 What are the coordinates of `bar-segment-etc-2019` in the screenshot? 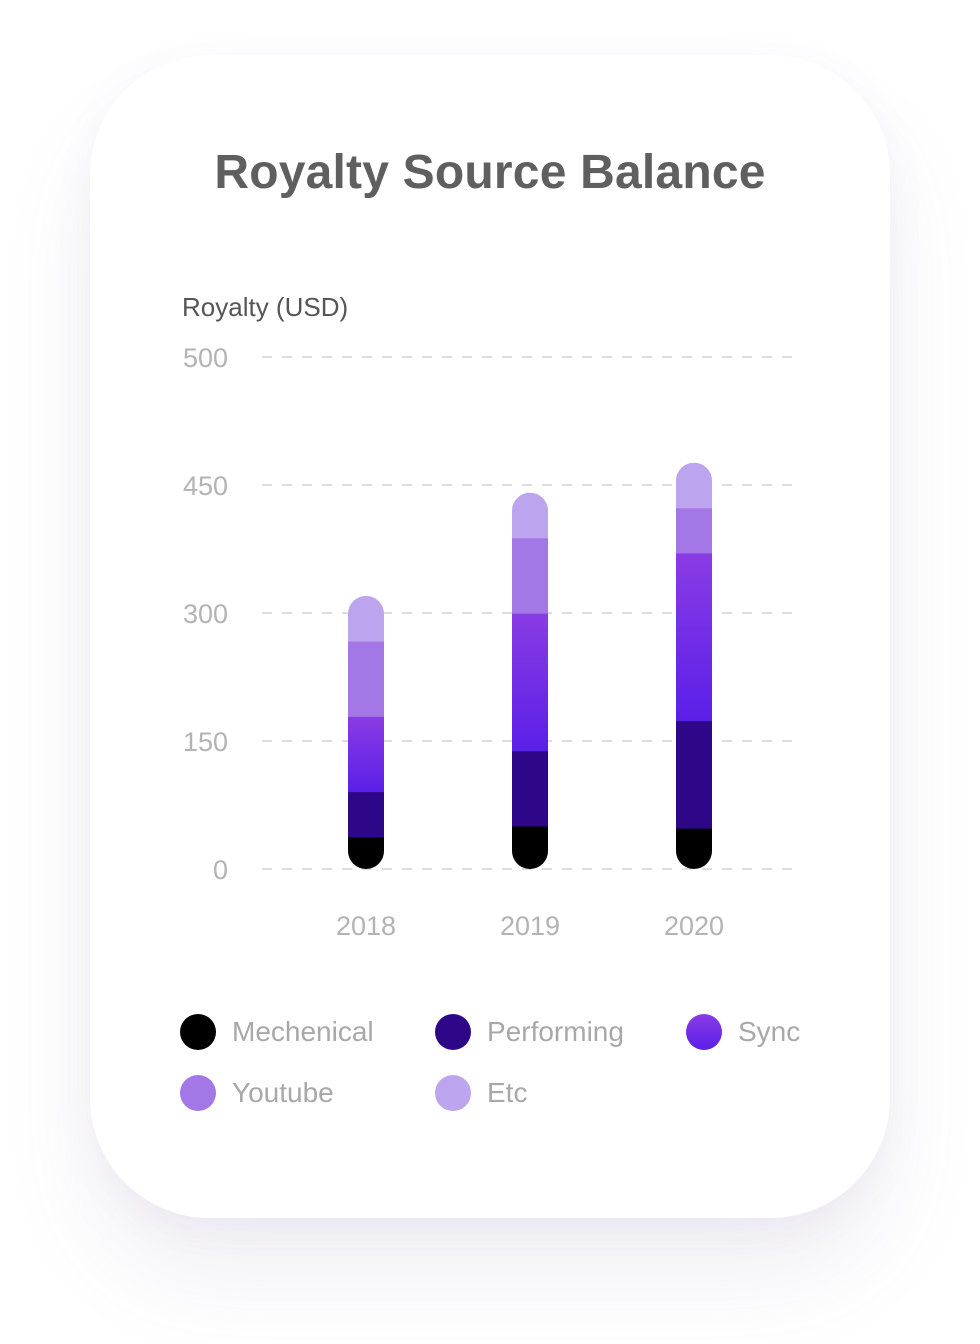 It's located at (530, 515).